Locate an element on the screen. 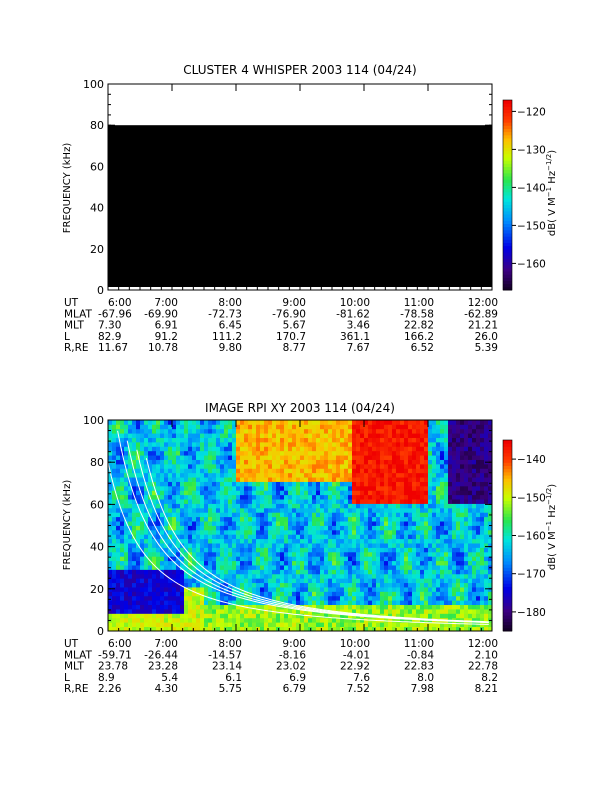 The image size is (600, 800). colorbar-label-part: −1 is located at coordinates (549, 192).